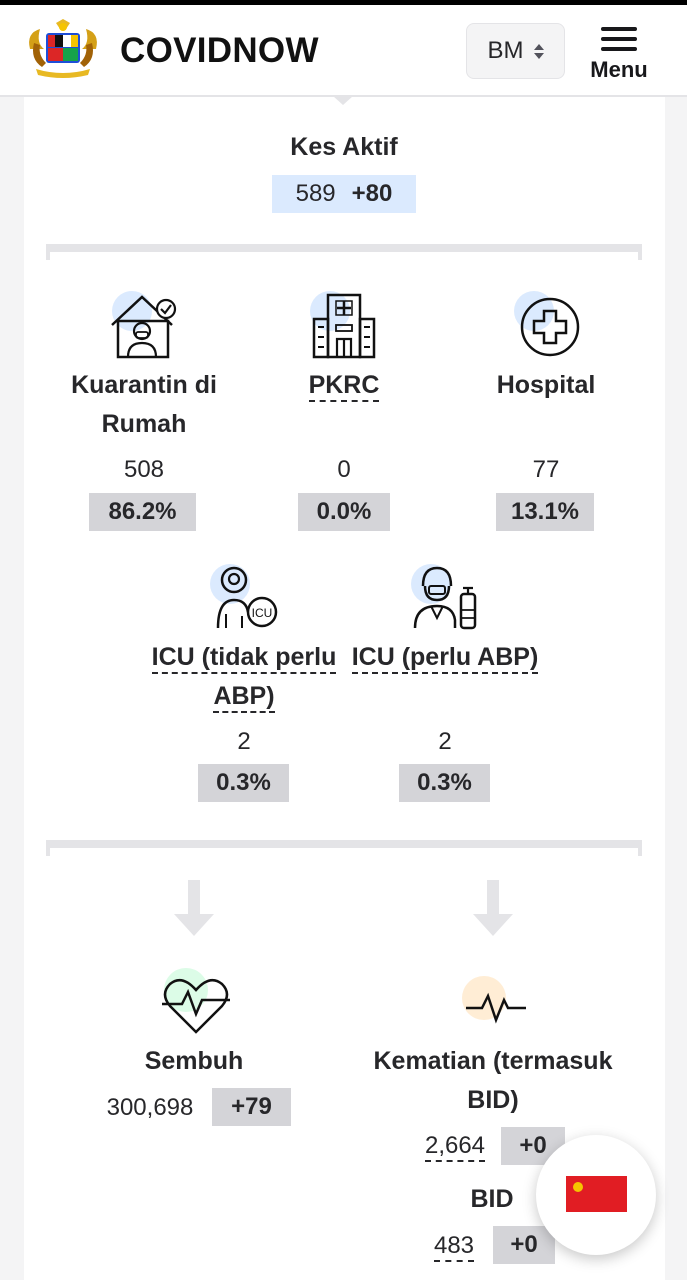 This screenshot has width=687, height=1280. Describe the element at coordinates (262, 613) in the screenshot. I see `svg-text: ICU` at that location.